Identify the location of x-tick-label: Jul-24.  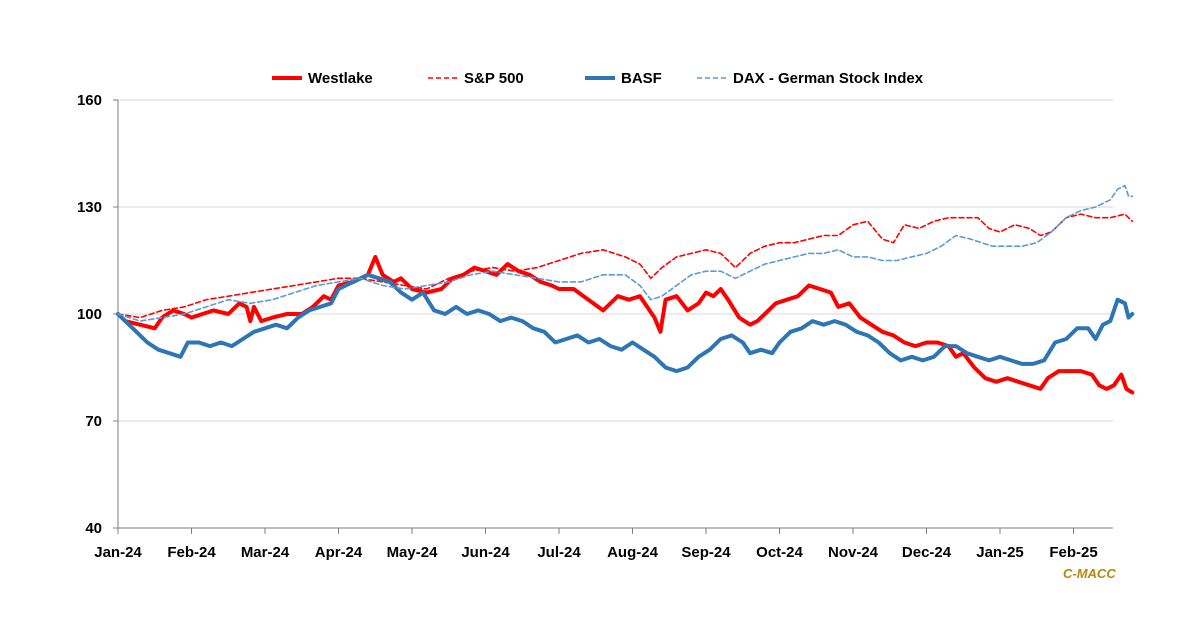
(559, 552).